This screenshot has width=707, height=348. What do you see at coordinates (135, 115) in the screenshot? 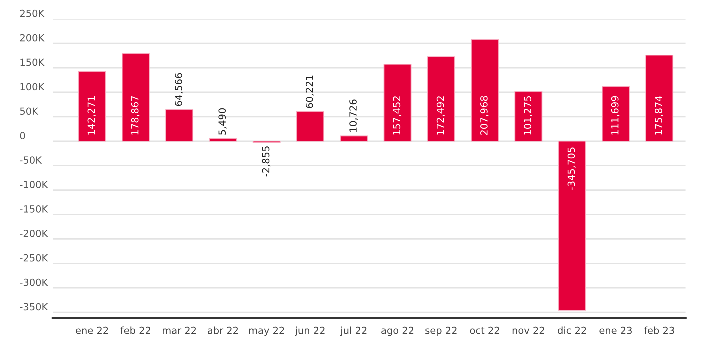
I see `data-label: 178,867` at bounding box center [135, 115].